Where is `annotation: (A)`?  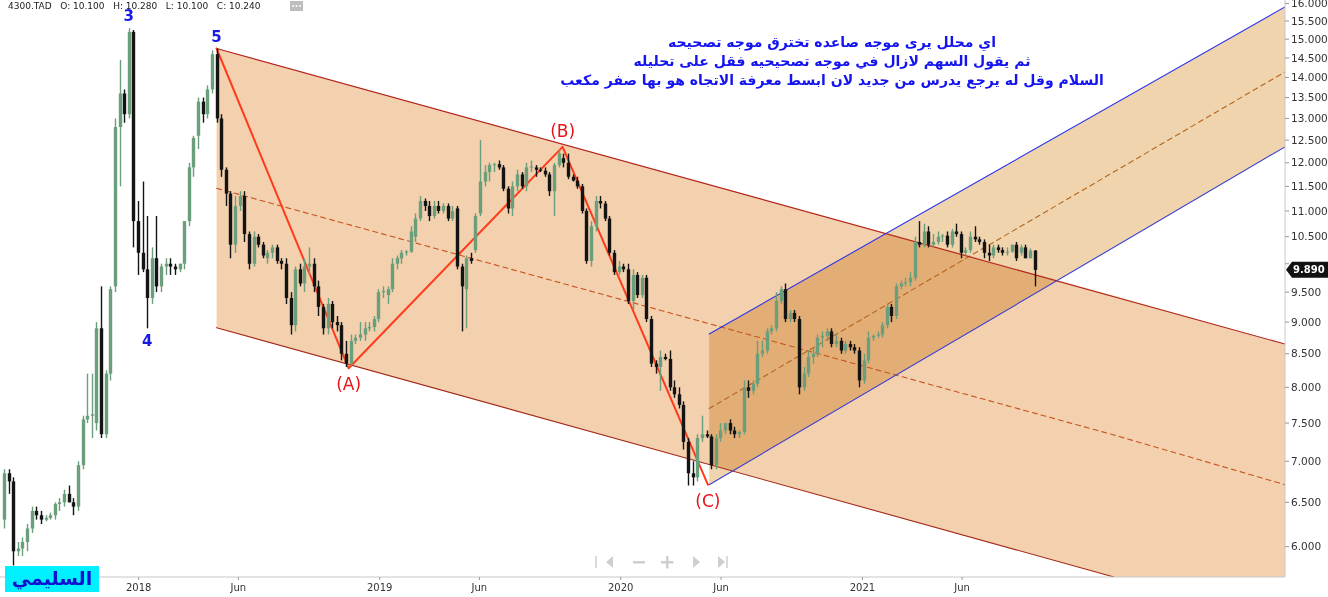
annotation: (A) is located at coordinates (349, 384).